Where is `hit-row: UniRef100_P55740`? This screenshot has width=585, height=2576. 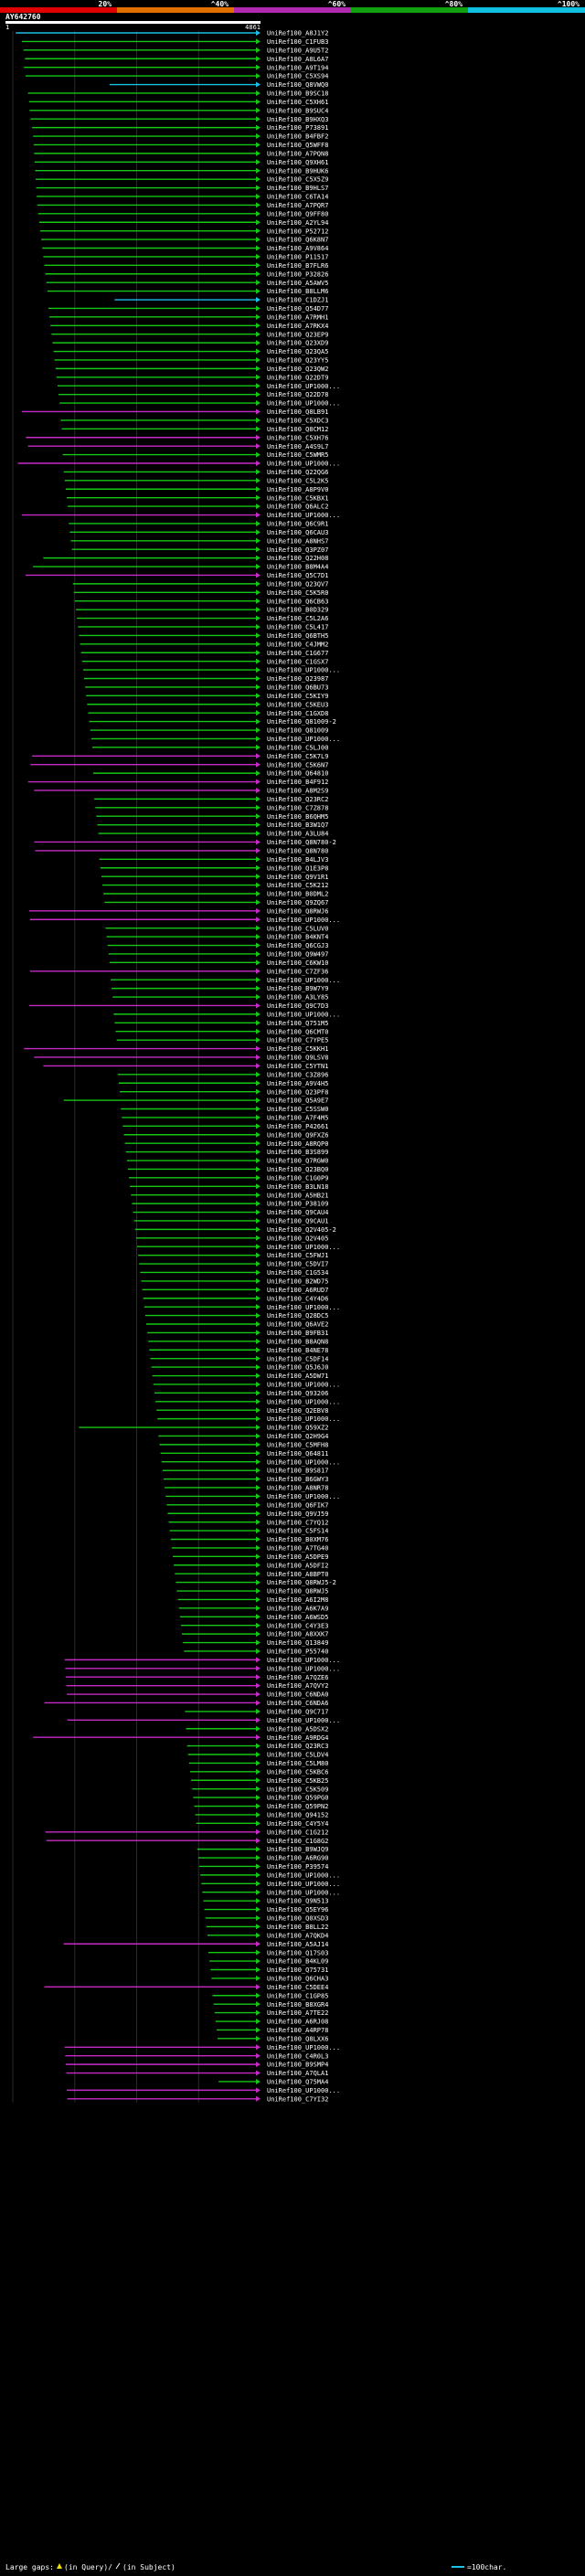 hit-row: UniRef100_P55740 is located at coordinates (256, 1652).